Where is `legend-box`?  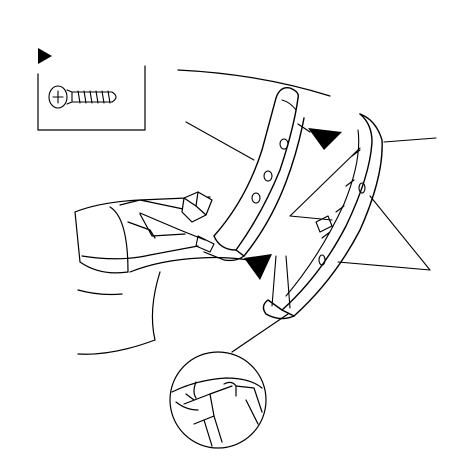
legend-box is located at coordinates (91, 98).